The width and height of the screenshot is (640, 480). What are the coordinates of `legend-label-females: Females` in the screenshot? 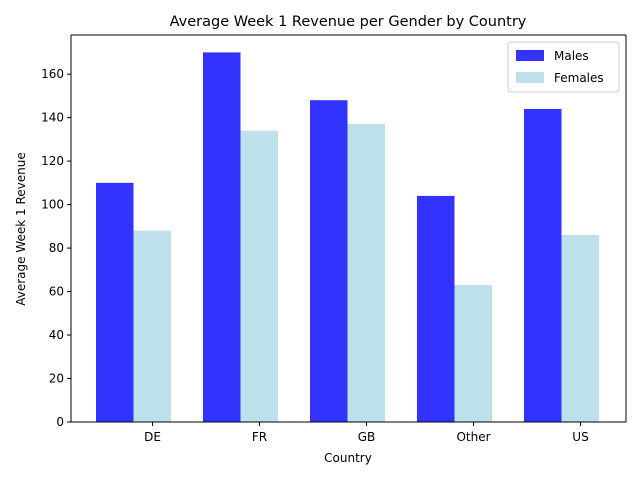 It's located at (579, 78).